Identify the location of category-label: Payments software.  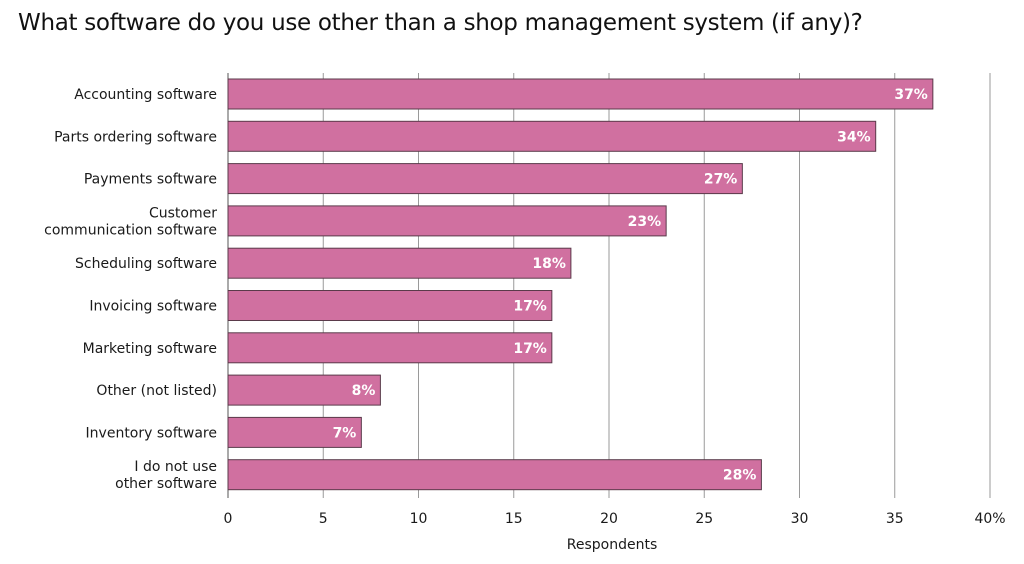
(150, 180).